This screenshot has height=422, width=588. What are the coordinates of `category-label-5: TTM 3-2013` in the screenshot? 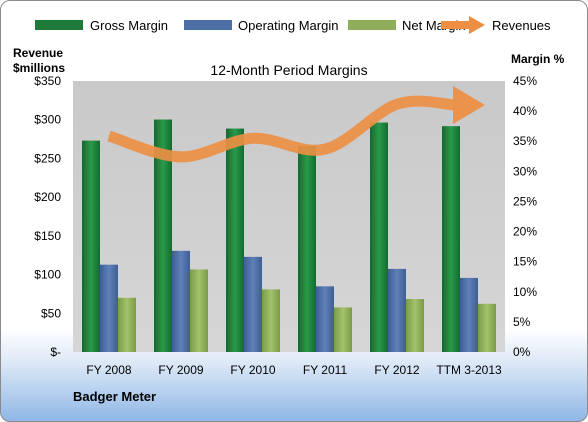 It's located at (469, 370).